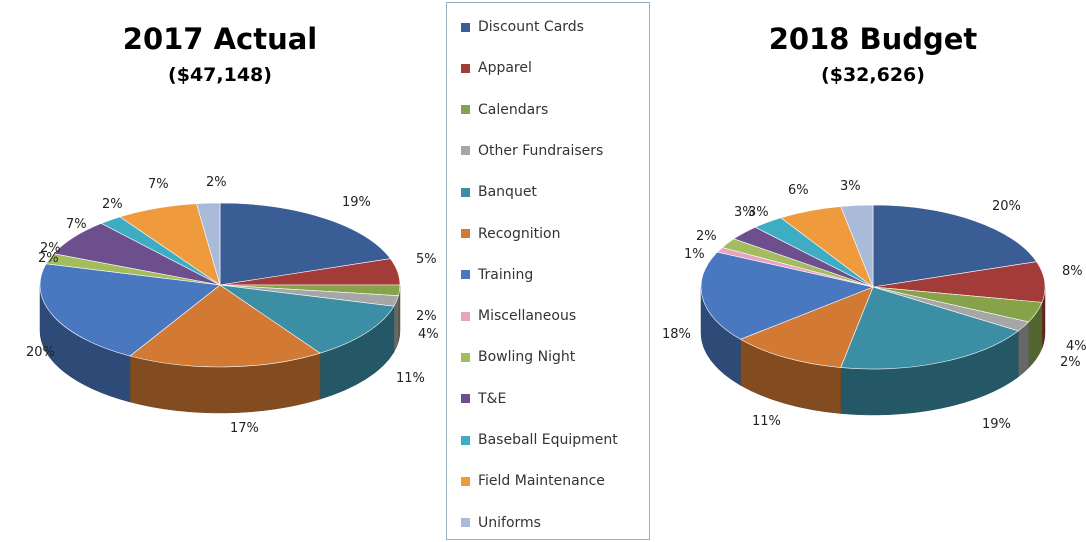  I want to click on pie-slice-side, so click(1023, 349).